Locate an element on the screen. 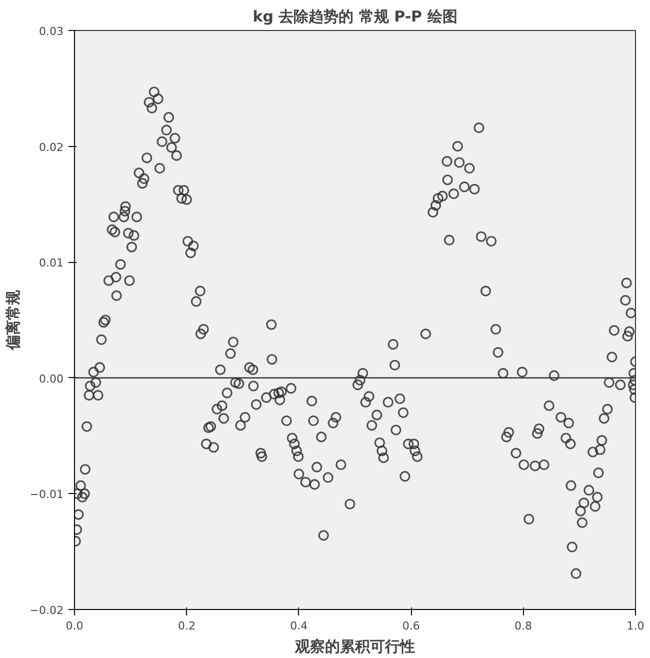 This screenshot has height=658, width=650. x-tick-label: 0.4 is located at coordinates (299, 626).